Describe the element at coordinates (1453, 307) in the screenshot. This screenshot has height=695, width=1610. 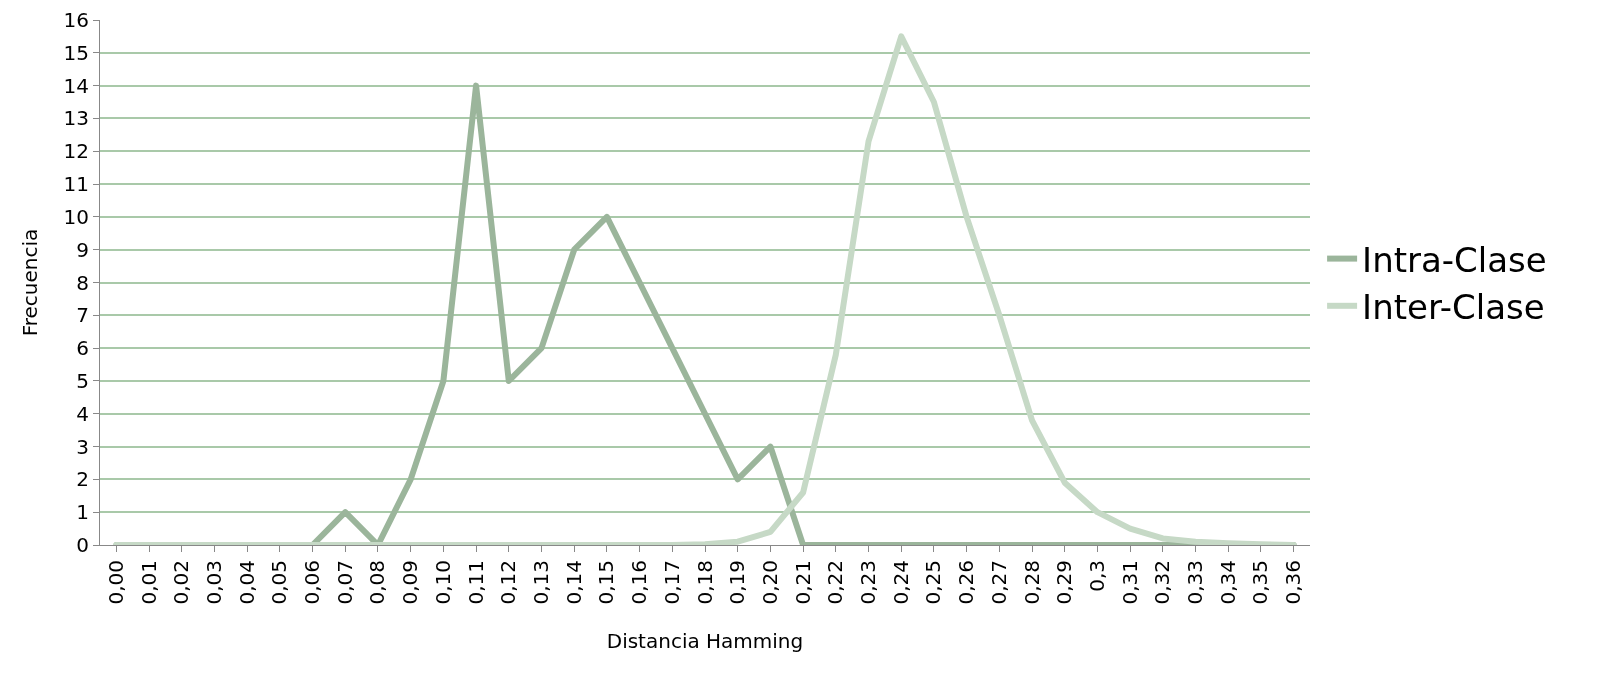
I see `legend-label: Inter-Clase` at that location.